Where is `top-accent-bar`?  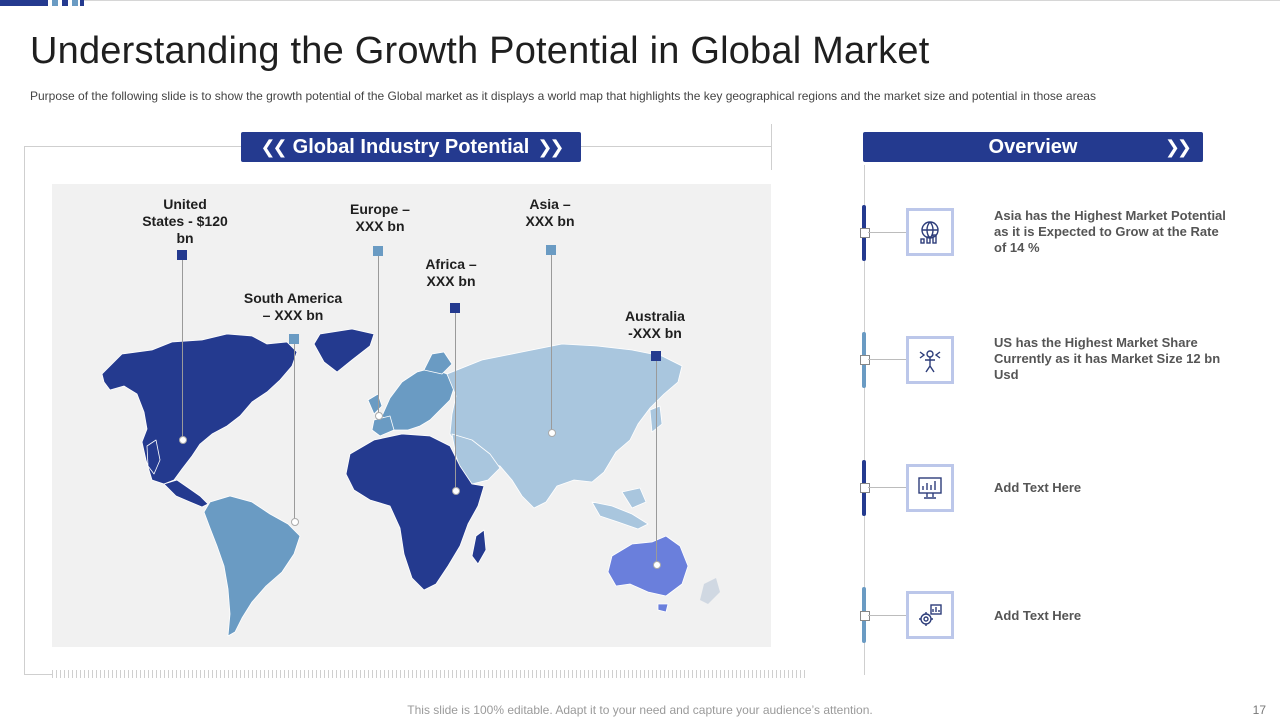
top-accent-bar is located at coordinates (42, 3).